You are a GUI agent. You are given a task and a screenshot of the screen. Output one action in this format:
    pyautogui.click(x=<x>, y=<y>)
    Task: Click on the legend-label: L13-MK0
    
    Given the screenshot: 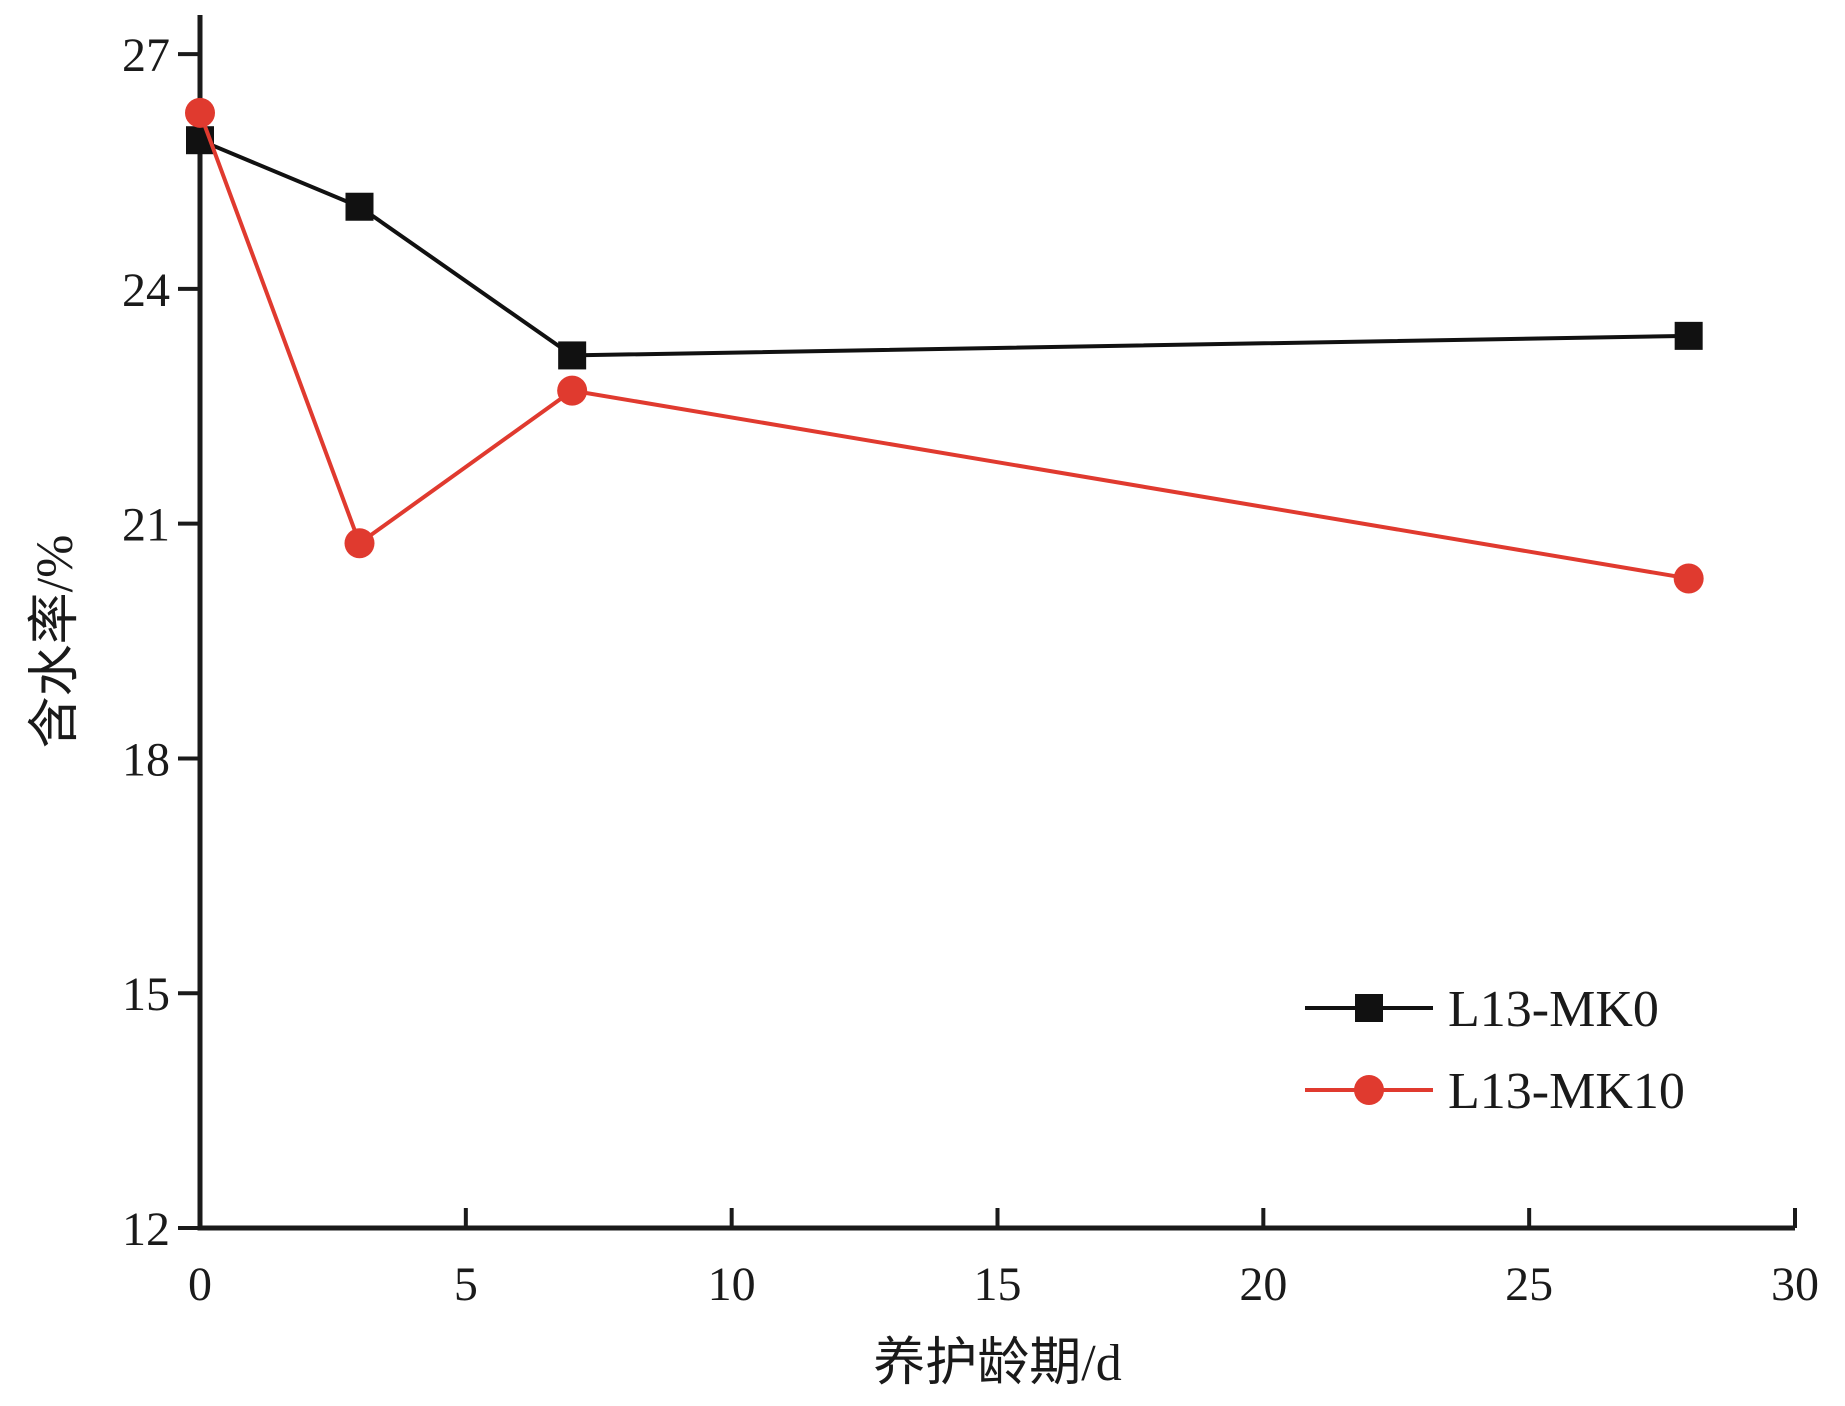 What is the action you would take?
    pyautogui.click(x=1553, y=1009)
    